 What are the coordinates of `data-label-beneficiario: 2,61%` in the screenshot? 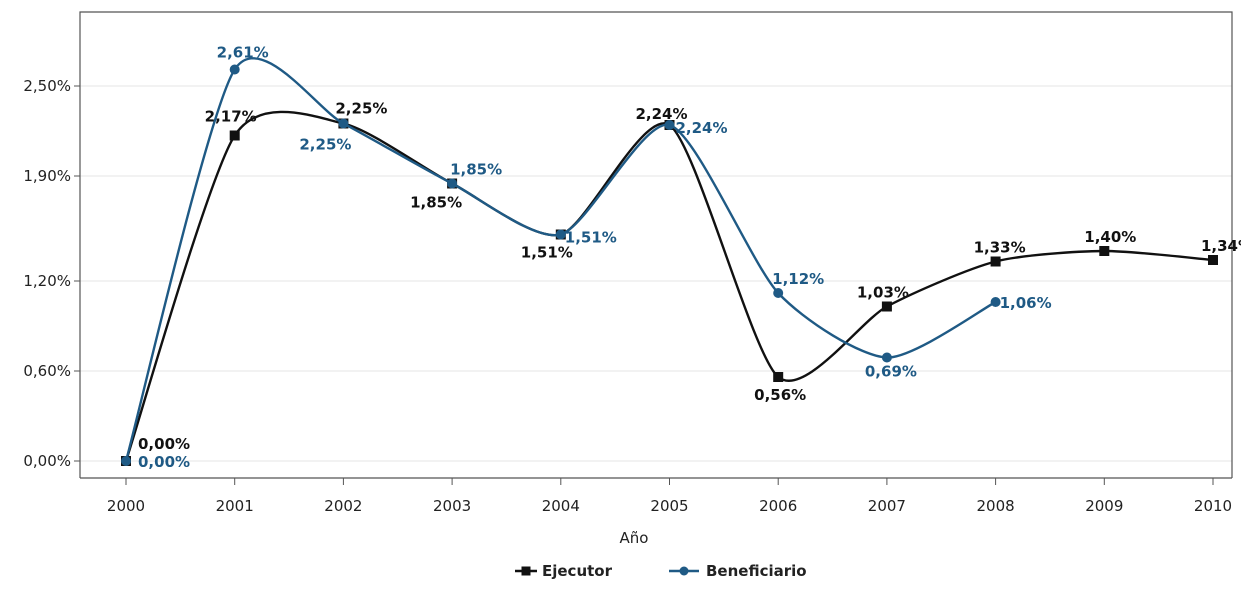 It's located at (243, 53).